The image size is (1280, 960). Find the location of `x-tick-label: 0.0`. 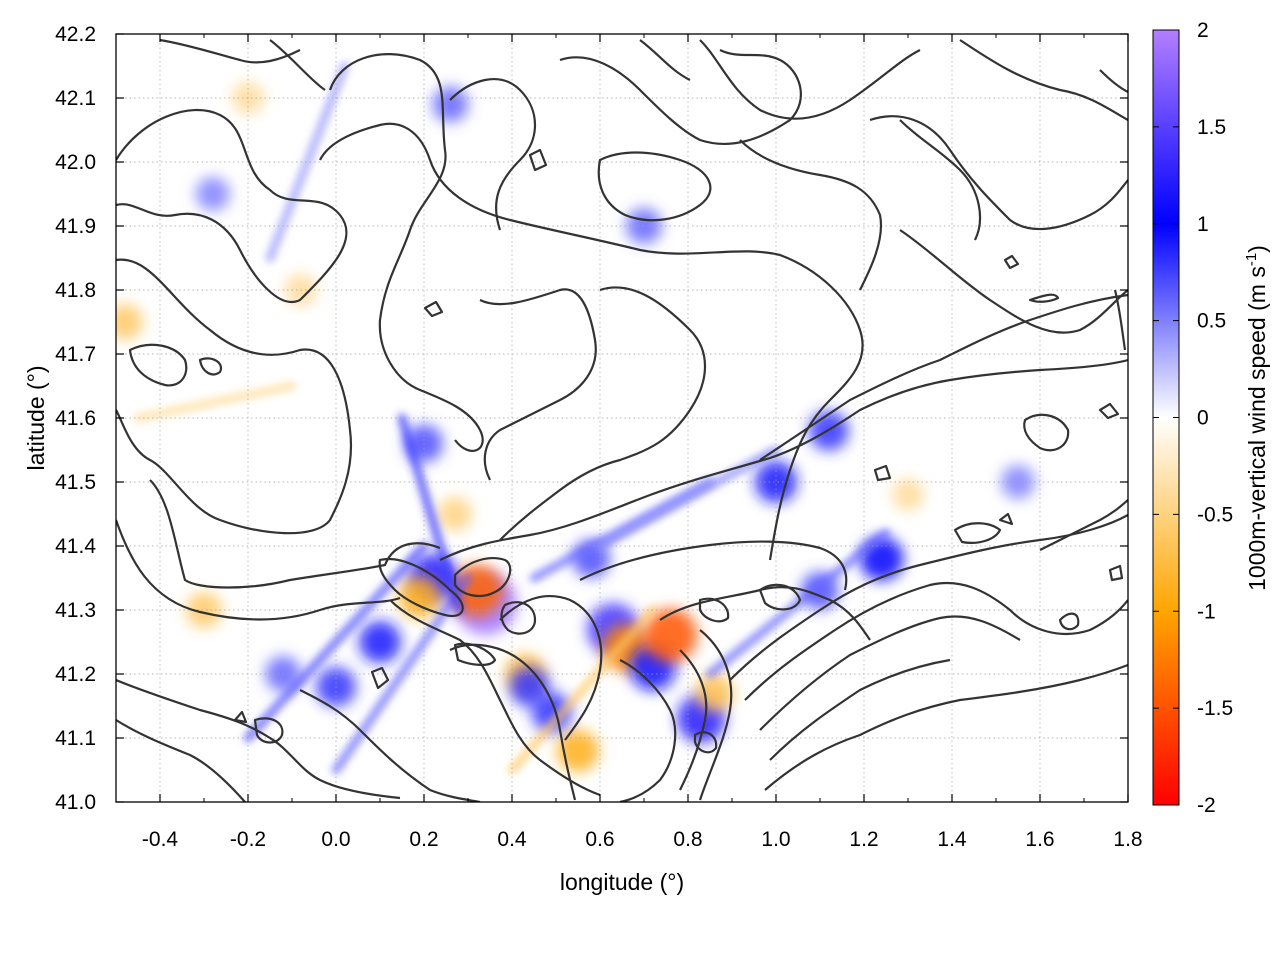

x-tick-label: 0.0 is located at coordinates (335, 839).